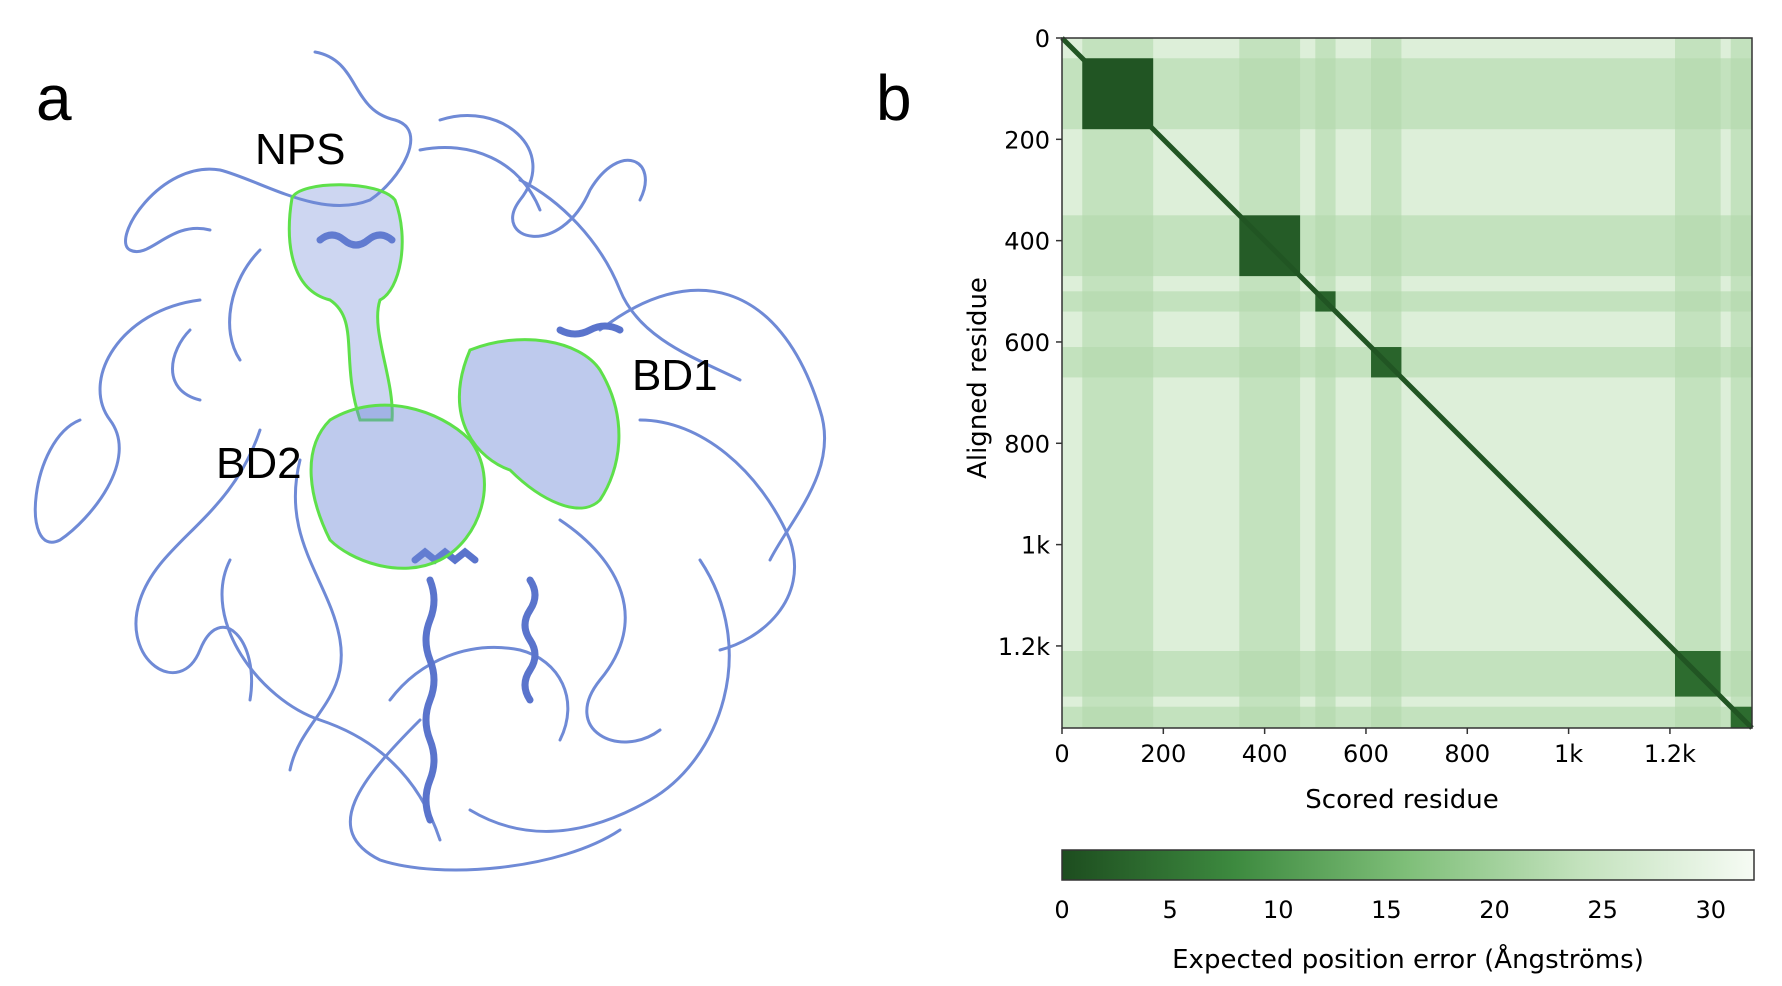  Describe the element at coordinates (1408, 959) in the screenshot. I see `colorbar-title: Expected position error (Ångströms)` at that location.